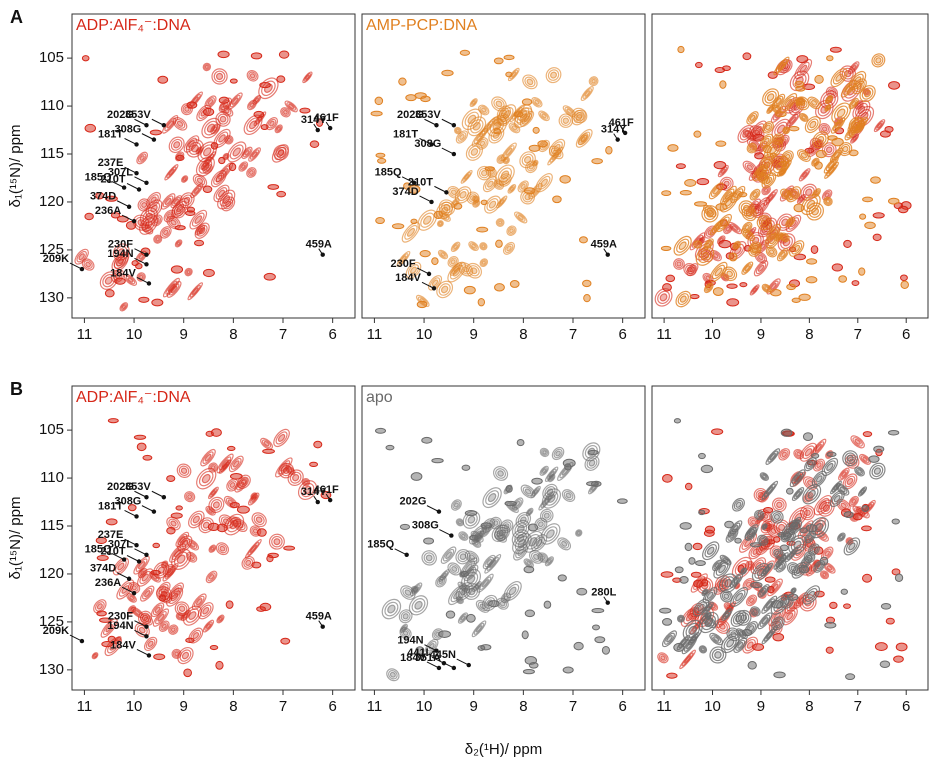 This screenshot has width=930, height=764. I want to click on peak-label: 184V, so click(123, 273).